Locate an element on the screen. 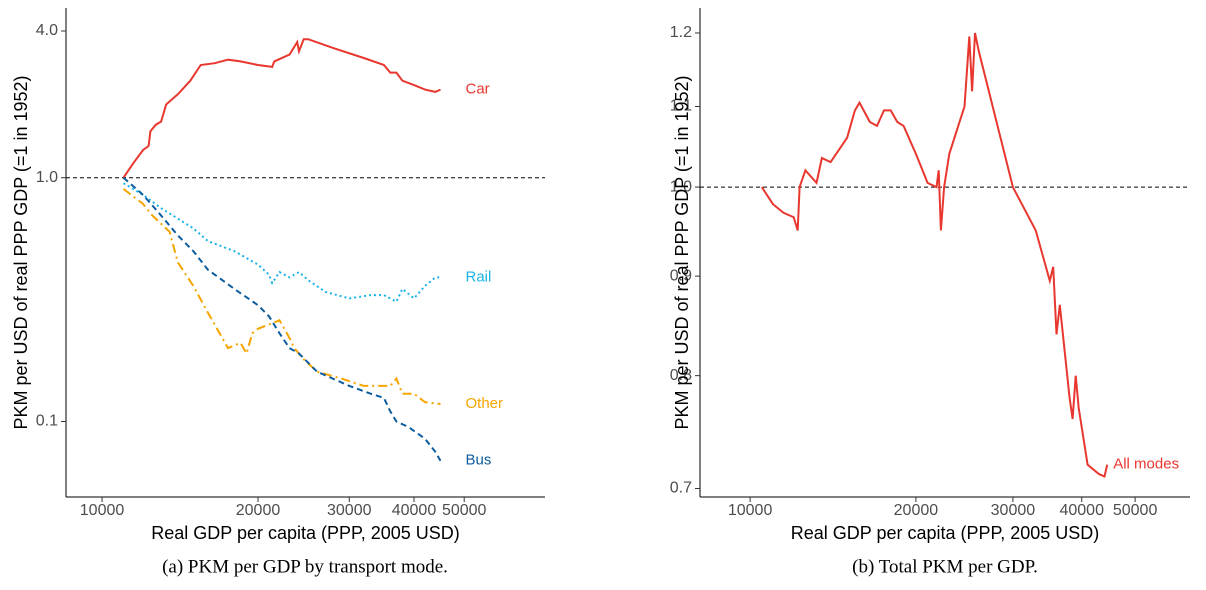 The height and width of the screenshot is (590, 1206). y-tick-label: 0.7 is located at coordinates (681, 488).